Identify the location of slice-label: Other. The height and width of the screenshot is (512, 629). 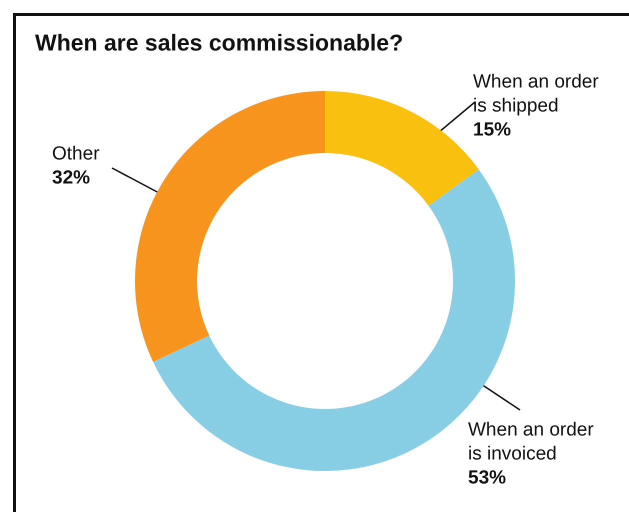
(76, 154).